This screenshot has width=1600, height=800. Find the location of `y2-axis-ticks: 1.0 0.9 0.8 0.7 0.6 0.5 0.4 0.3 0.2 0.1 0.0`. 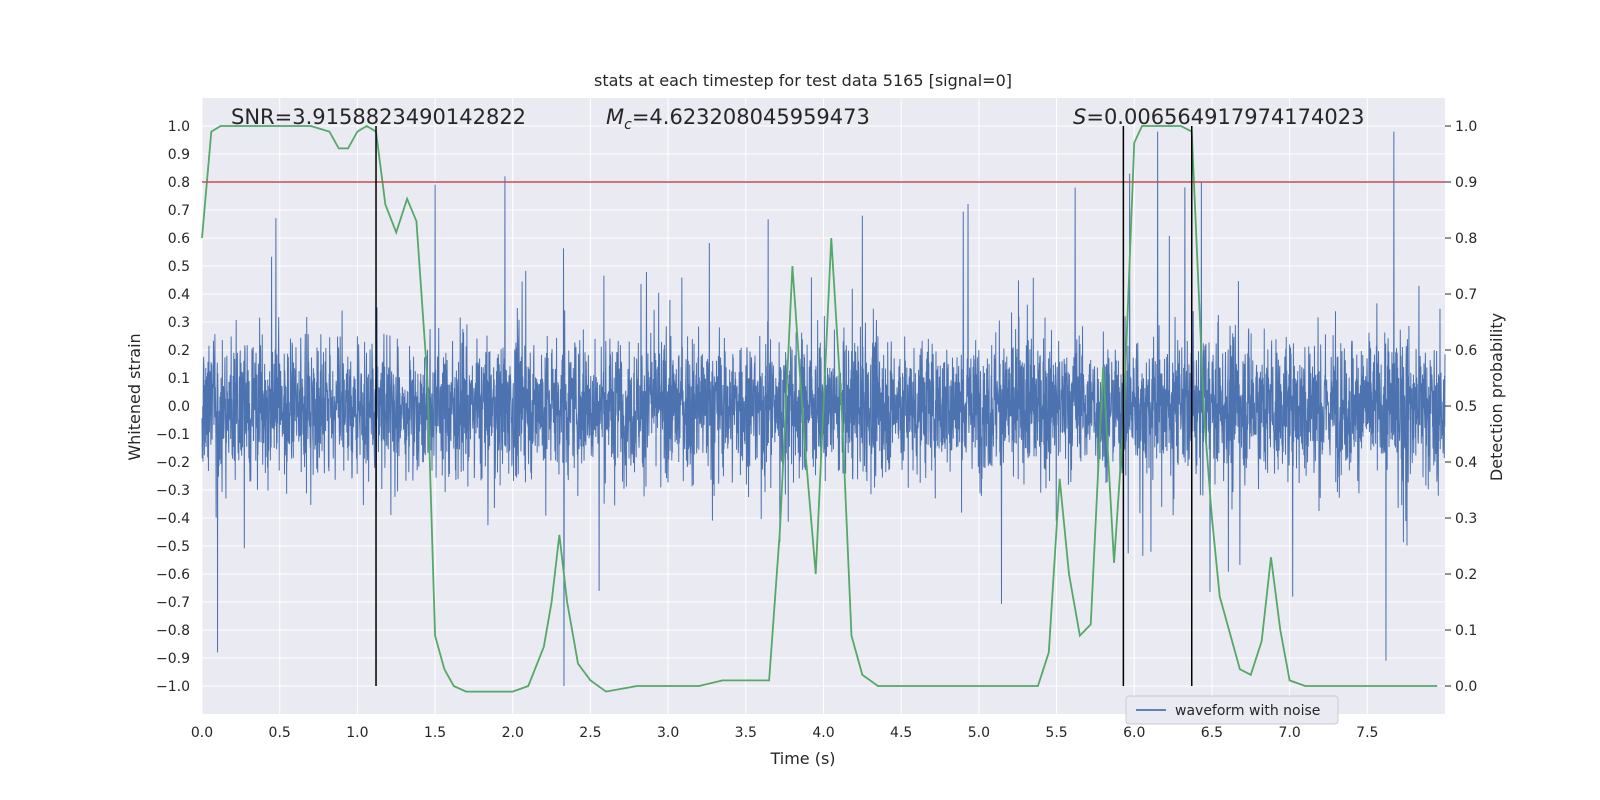

y2-axis-ticks: 1.0 0.9 0.8 0.7 0.6 0.5 0.4 0.3 0.2 0.1 0.0 is located at coordinates (1461, 407).